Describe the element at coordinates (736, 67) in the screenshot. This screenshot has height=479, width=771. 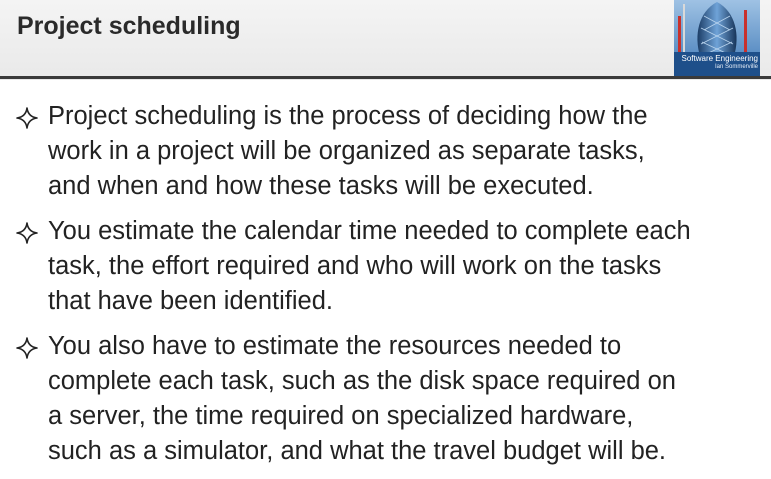
I see `logo-author: Ian Sommerville` at that location.